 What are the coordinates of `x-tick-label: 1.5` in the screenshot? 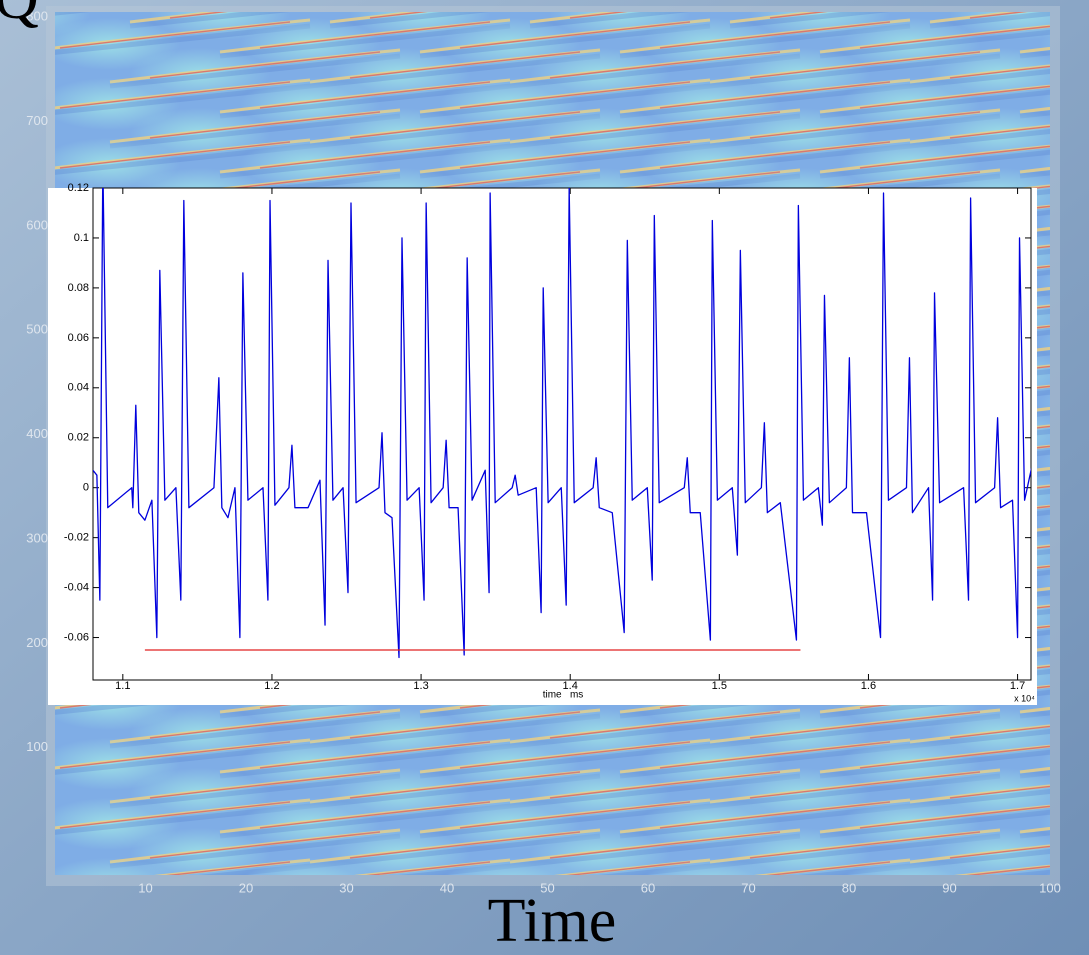 It's located at (719, 686).